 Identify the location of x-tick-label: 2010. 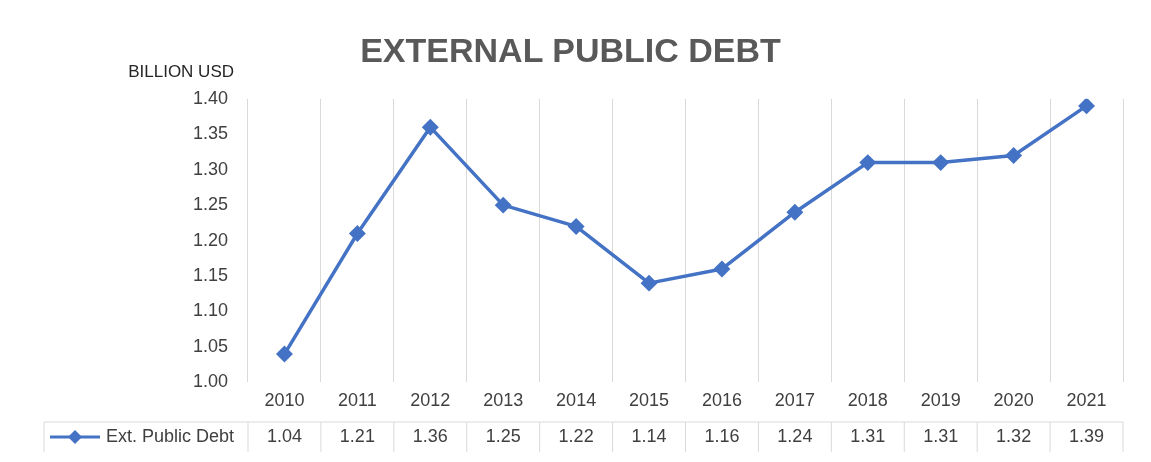
(284, 400).